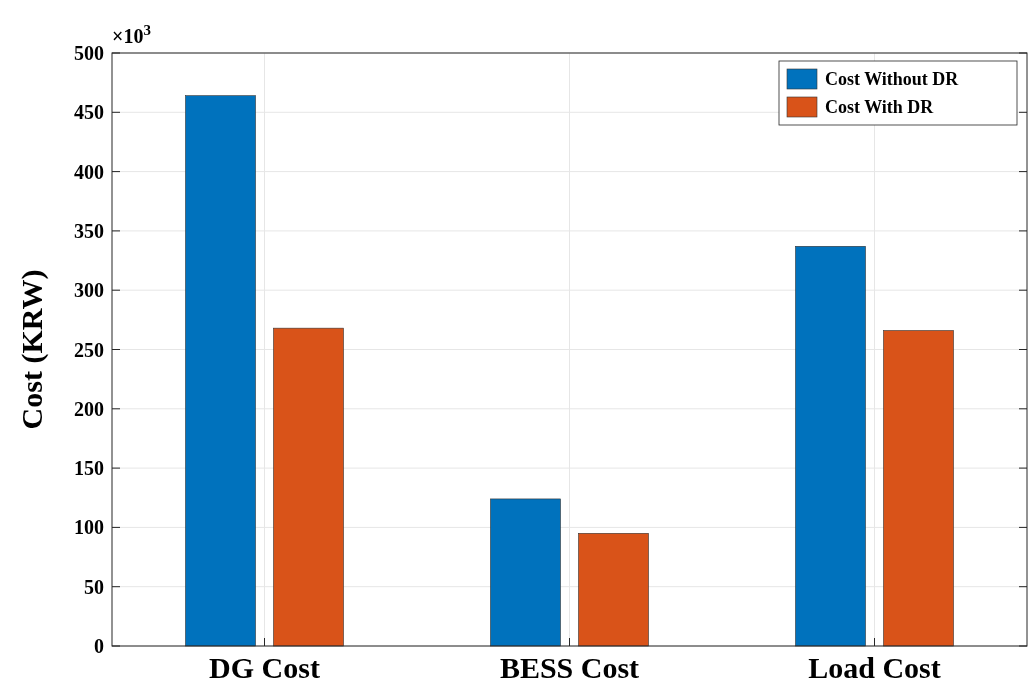 The width and height of the screenshot is (1030, 680). I want to click on y-tick-label: 200, so click(89, 408).